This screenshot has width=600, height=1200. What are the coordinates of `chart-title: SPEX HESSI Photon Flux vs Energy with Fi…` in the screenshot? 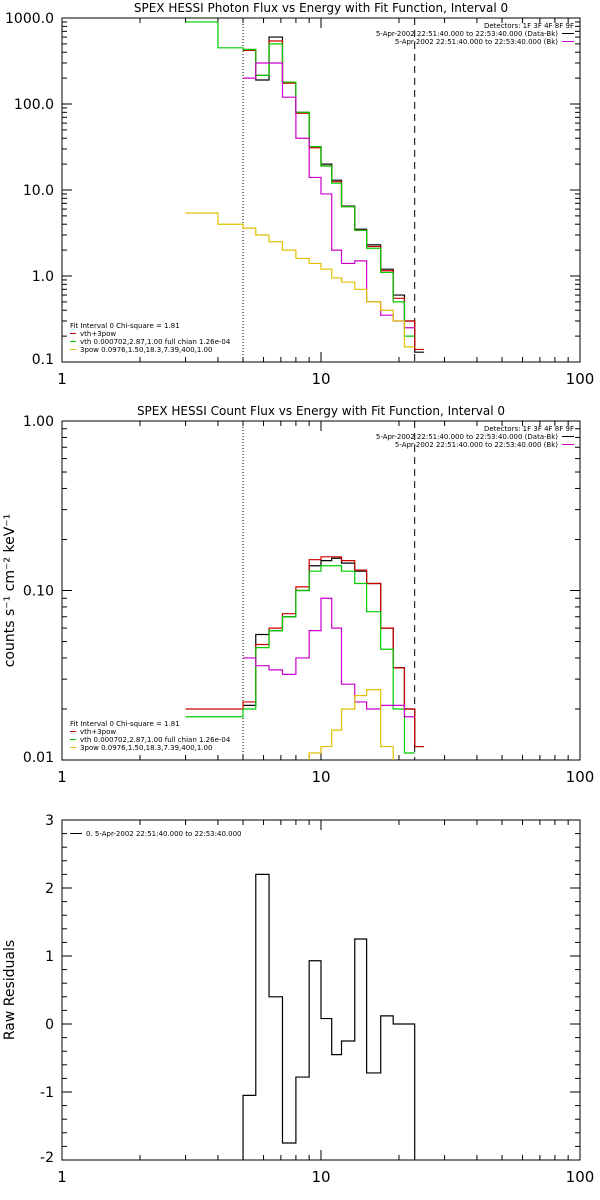 It's located at (321, 8).